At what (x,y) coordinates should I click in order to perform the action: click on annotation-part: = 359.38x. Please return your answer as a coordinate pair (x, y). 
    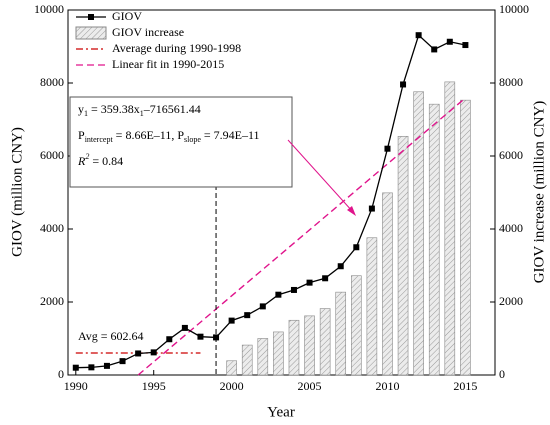
    Looking at the image, I should click on (114, 109).